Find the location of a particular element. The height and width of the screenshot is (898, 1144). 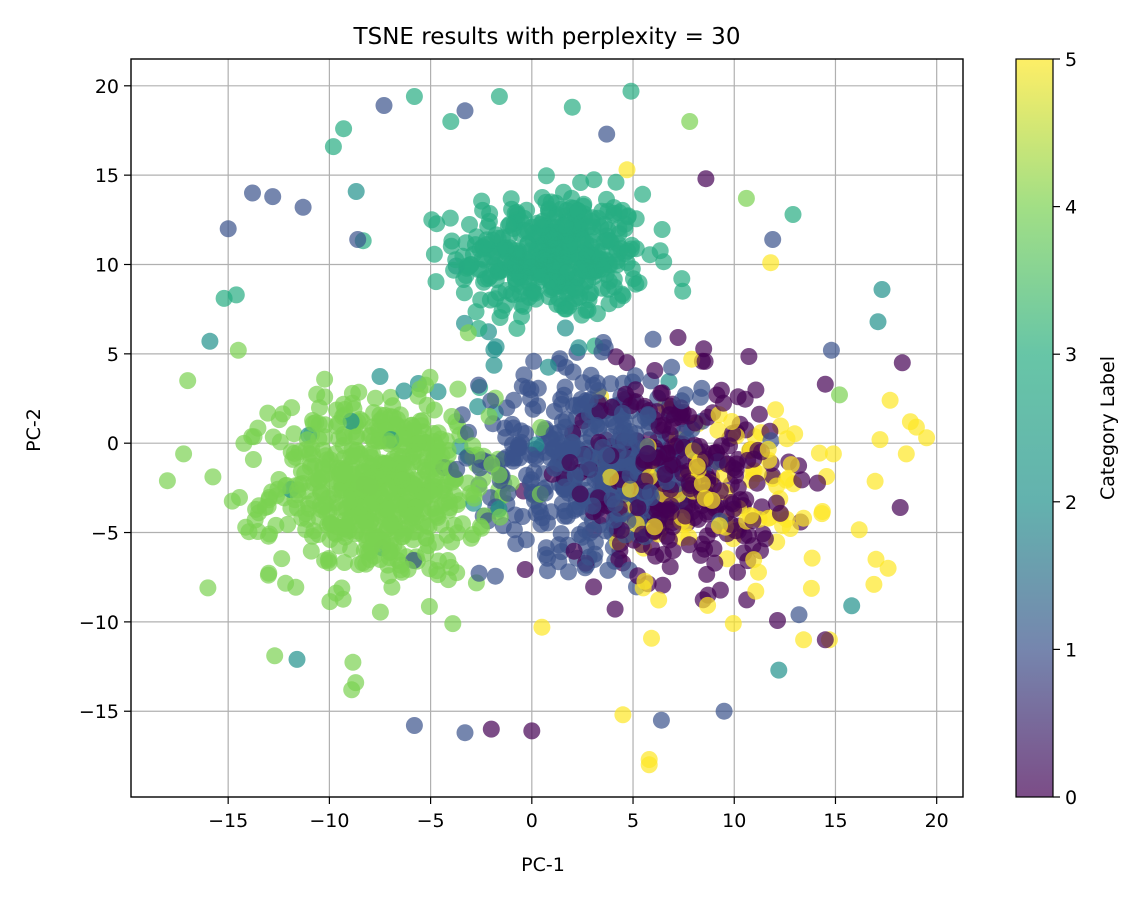

y-tick-label: −10 is located at coordinates (99, 623).